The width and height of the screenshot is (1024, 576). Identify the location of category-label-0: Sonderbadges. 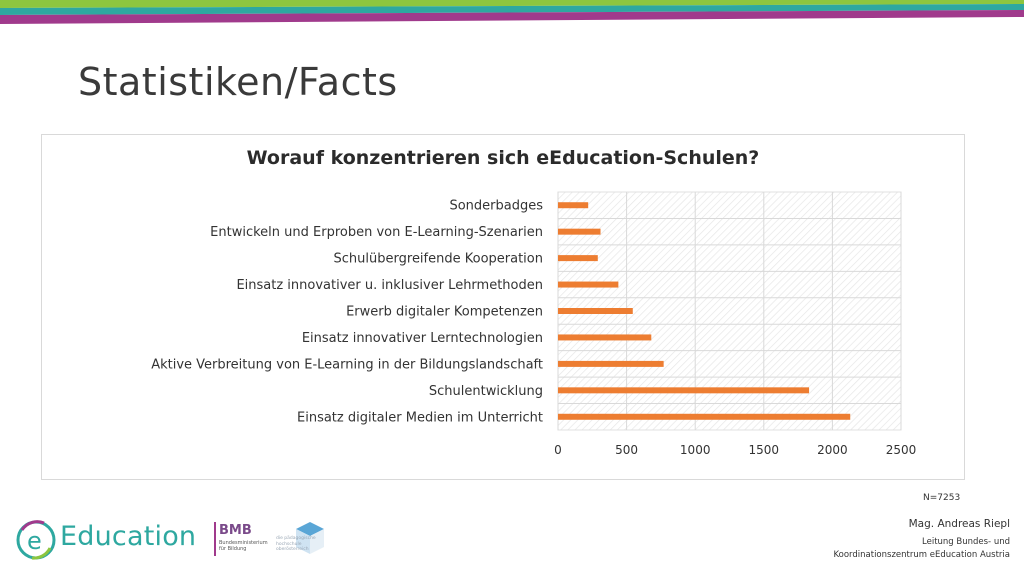
(496, 206).